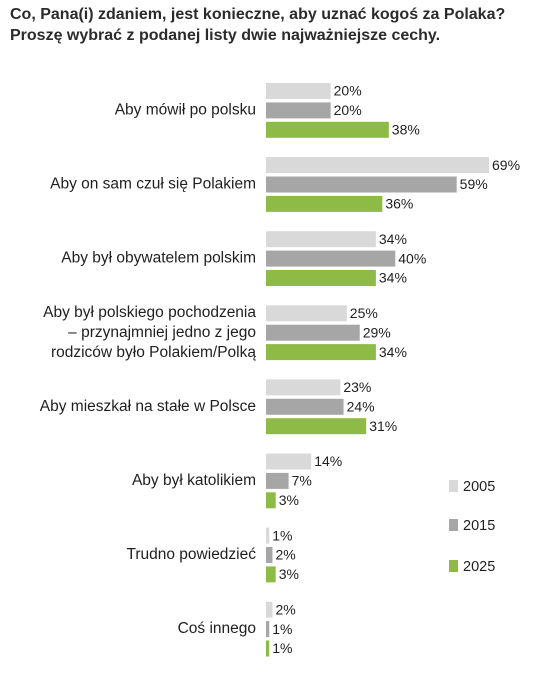  Describe the element at coordinates (302, 481) in the screenshot. I see `value-label-2015: 7%` at that location.